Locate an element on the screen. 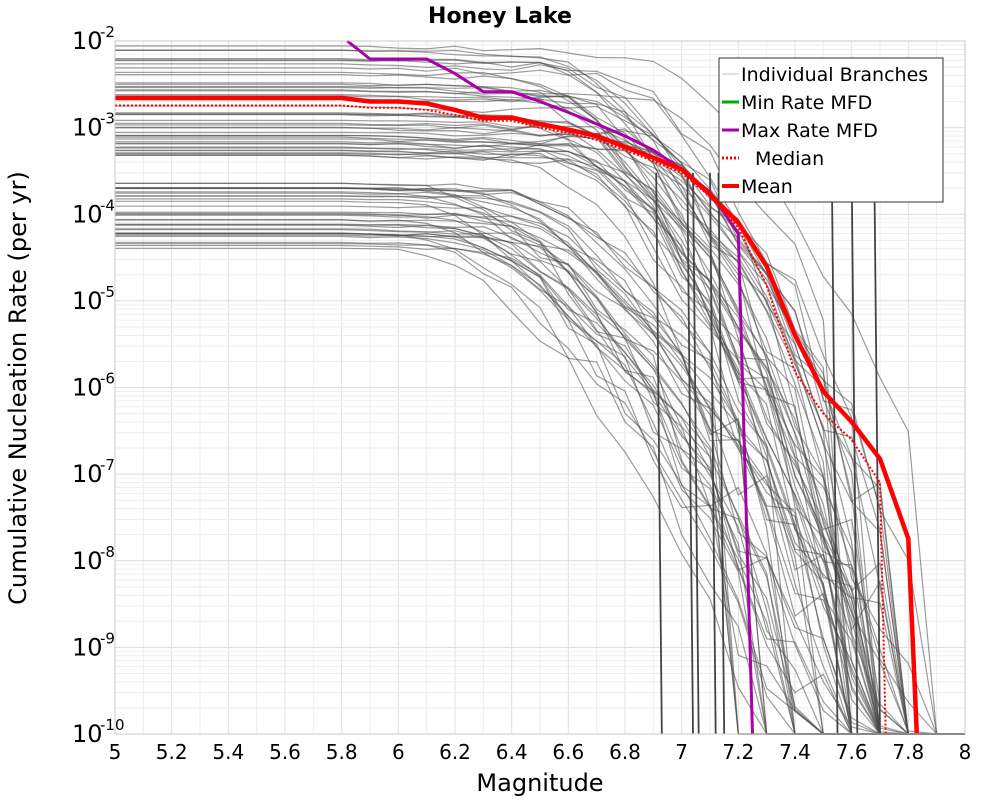  y-tick-exponent: -6 is located at coordinates (107, 379).